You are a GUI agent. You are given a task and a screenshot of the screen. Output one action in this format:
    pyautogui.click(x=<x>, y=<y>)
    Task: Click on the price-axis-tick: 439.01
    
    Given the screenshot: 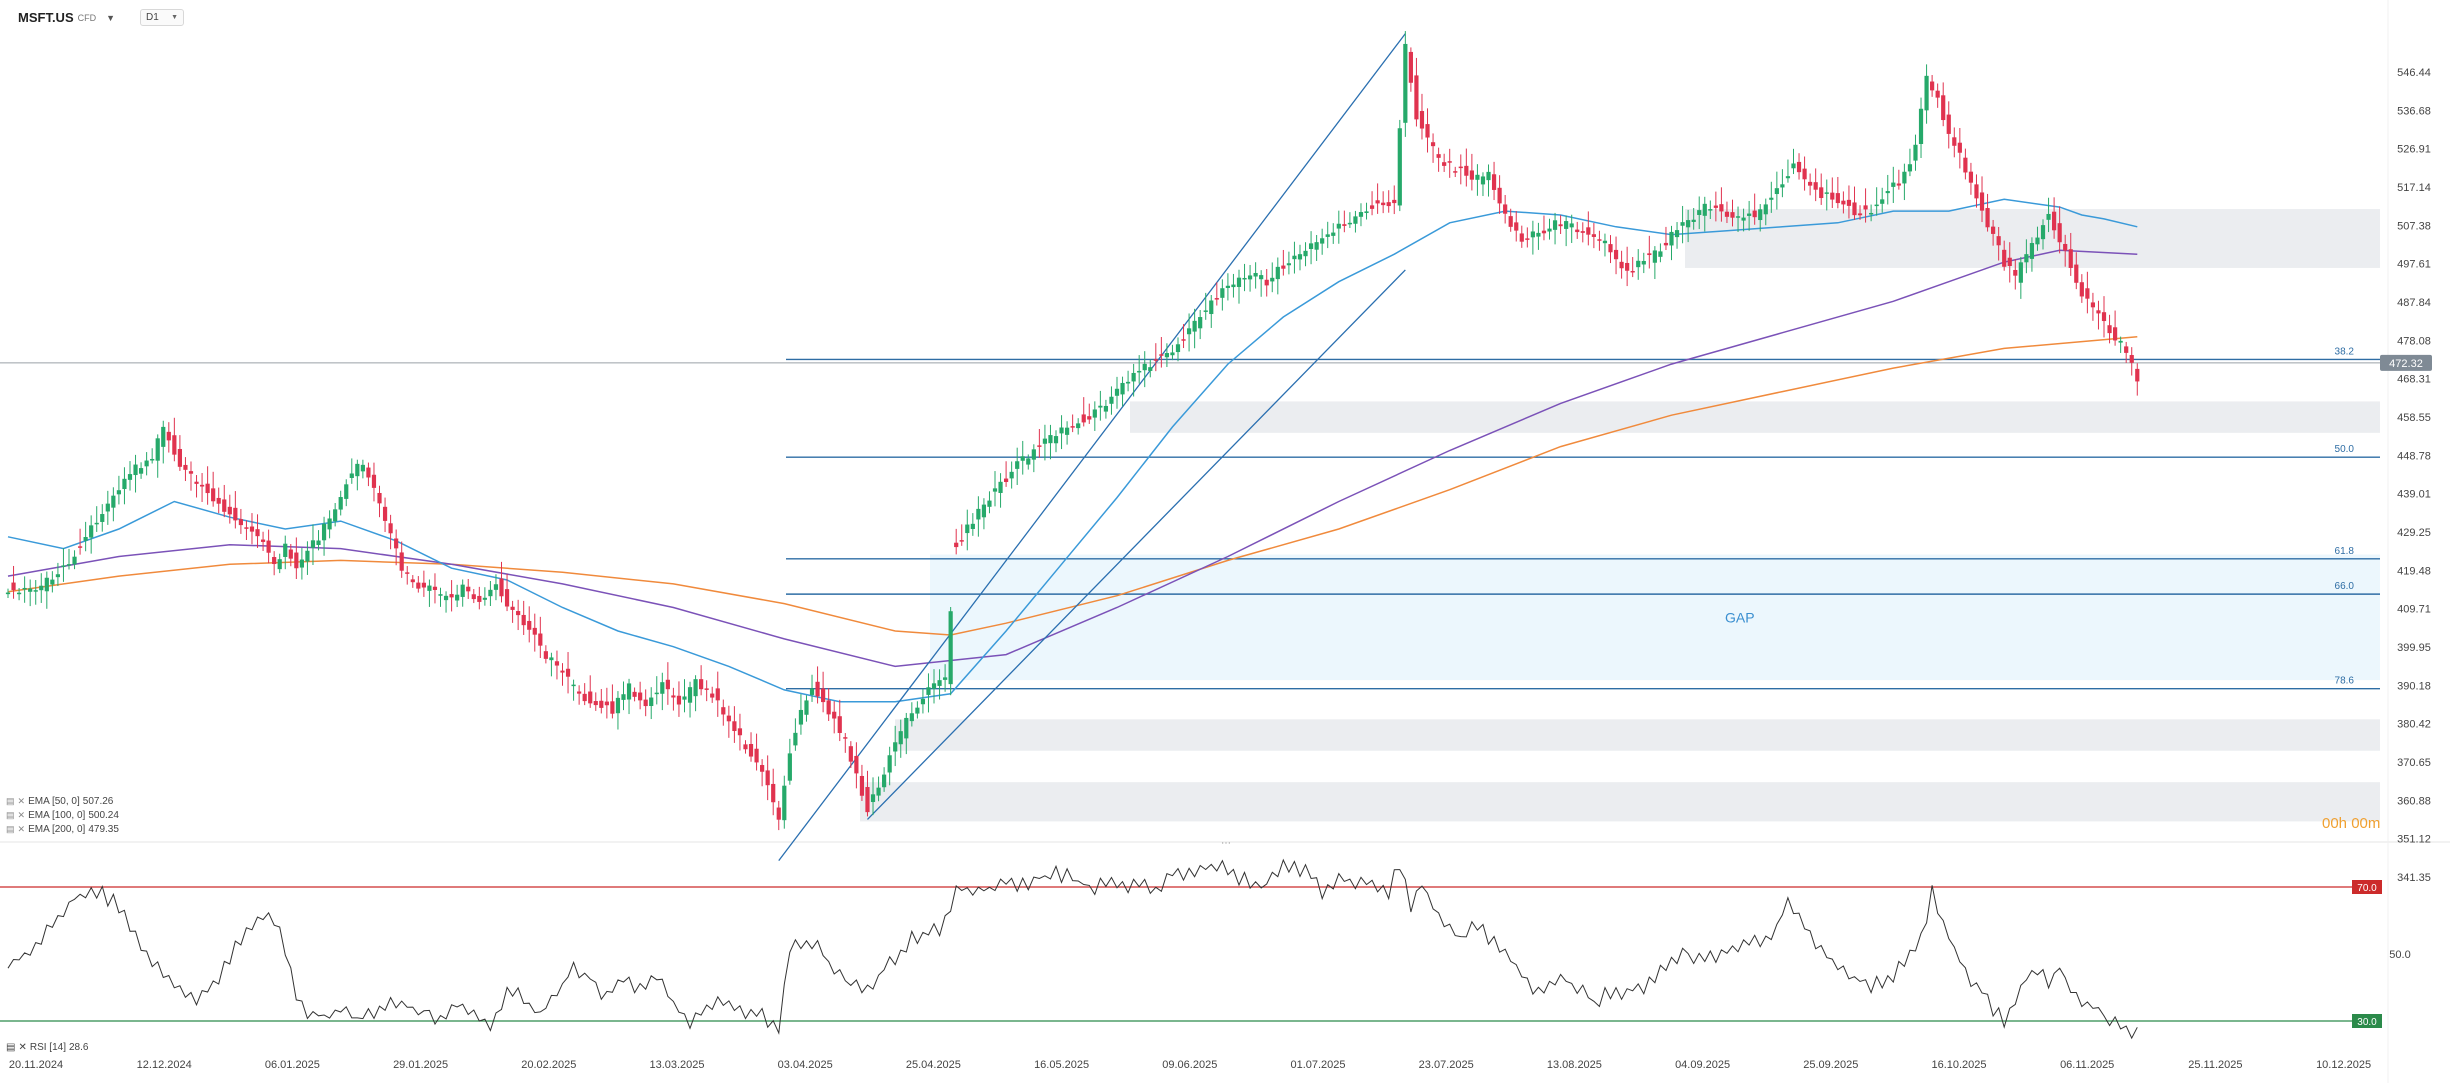 What is the action you would take?
    pyautogui.click(x=2414, y=495)
    